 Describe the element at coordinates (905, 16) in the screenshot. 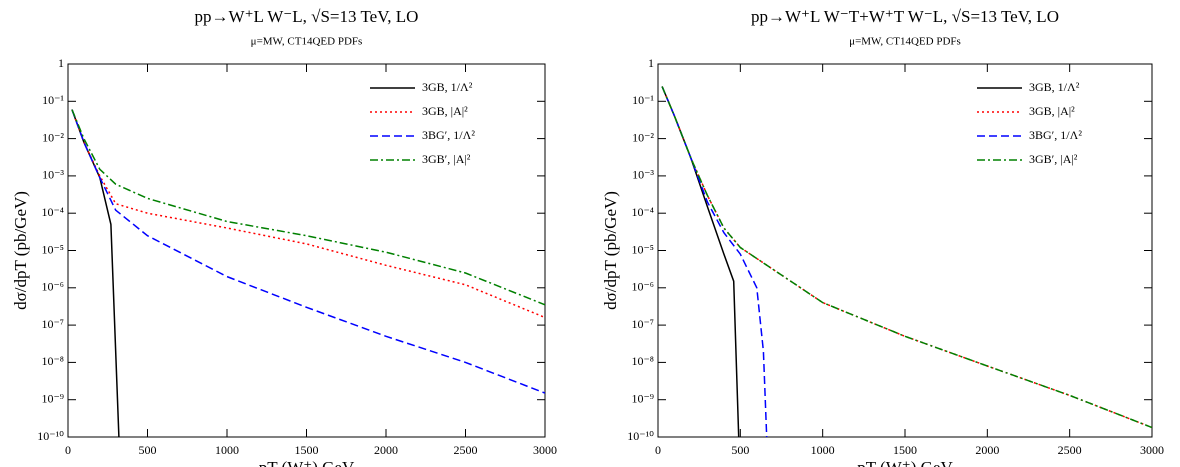

I see `chart-title: pp→W⁺L W⁻T+W⁺T W⁻L, √S=13 TeV, LO` at that location.